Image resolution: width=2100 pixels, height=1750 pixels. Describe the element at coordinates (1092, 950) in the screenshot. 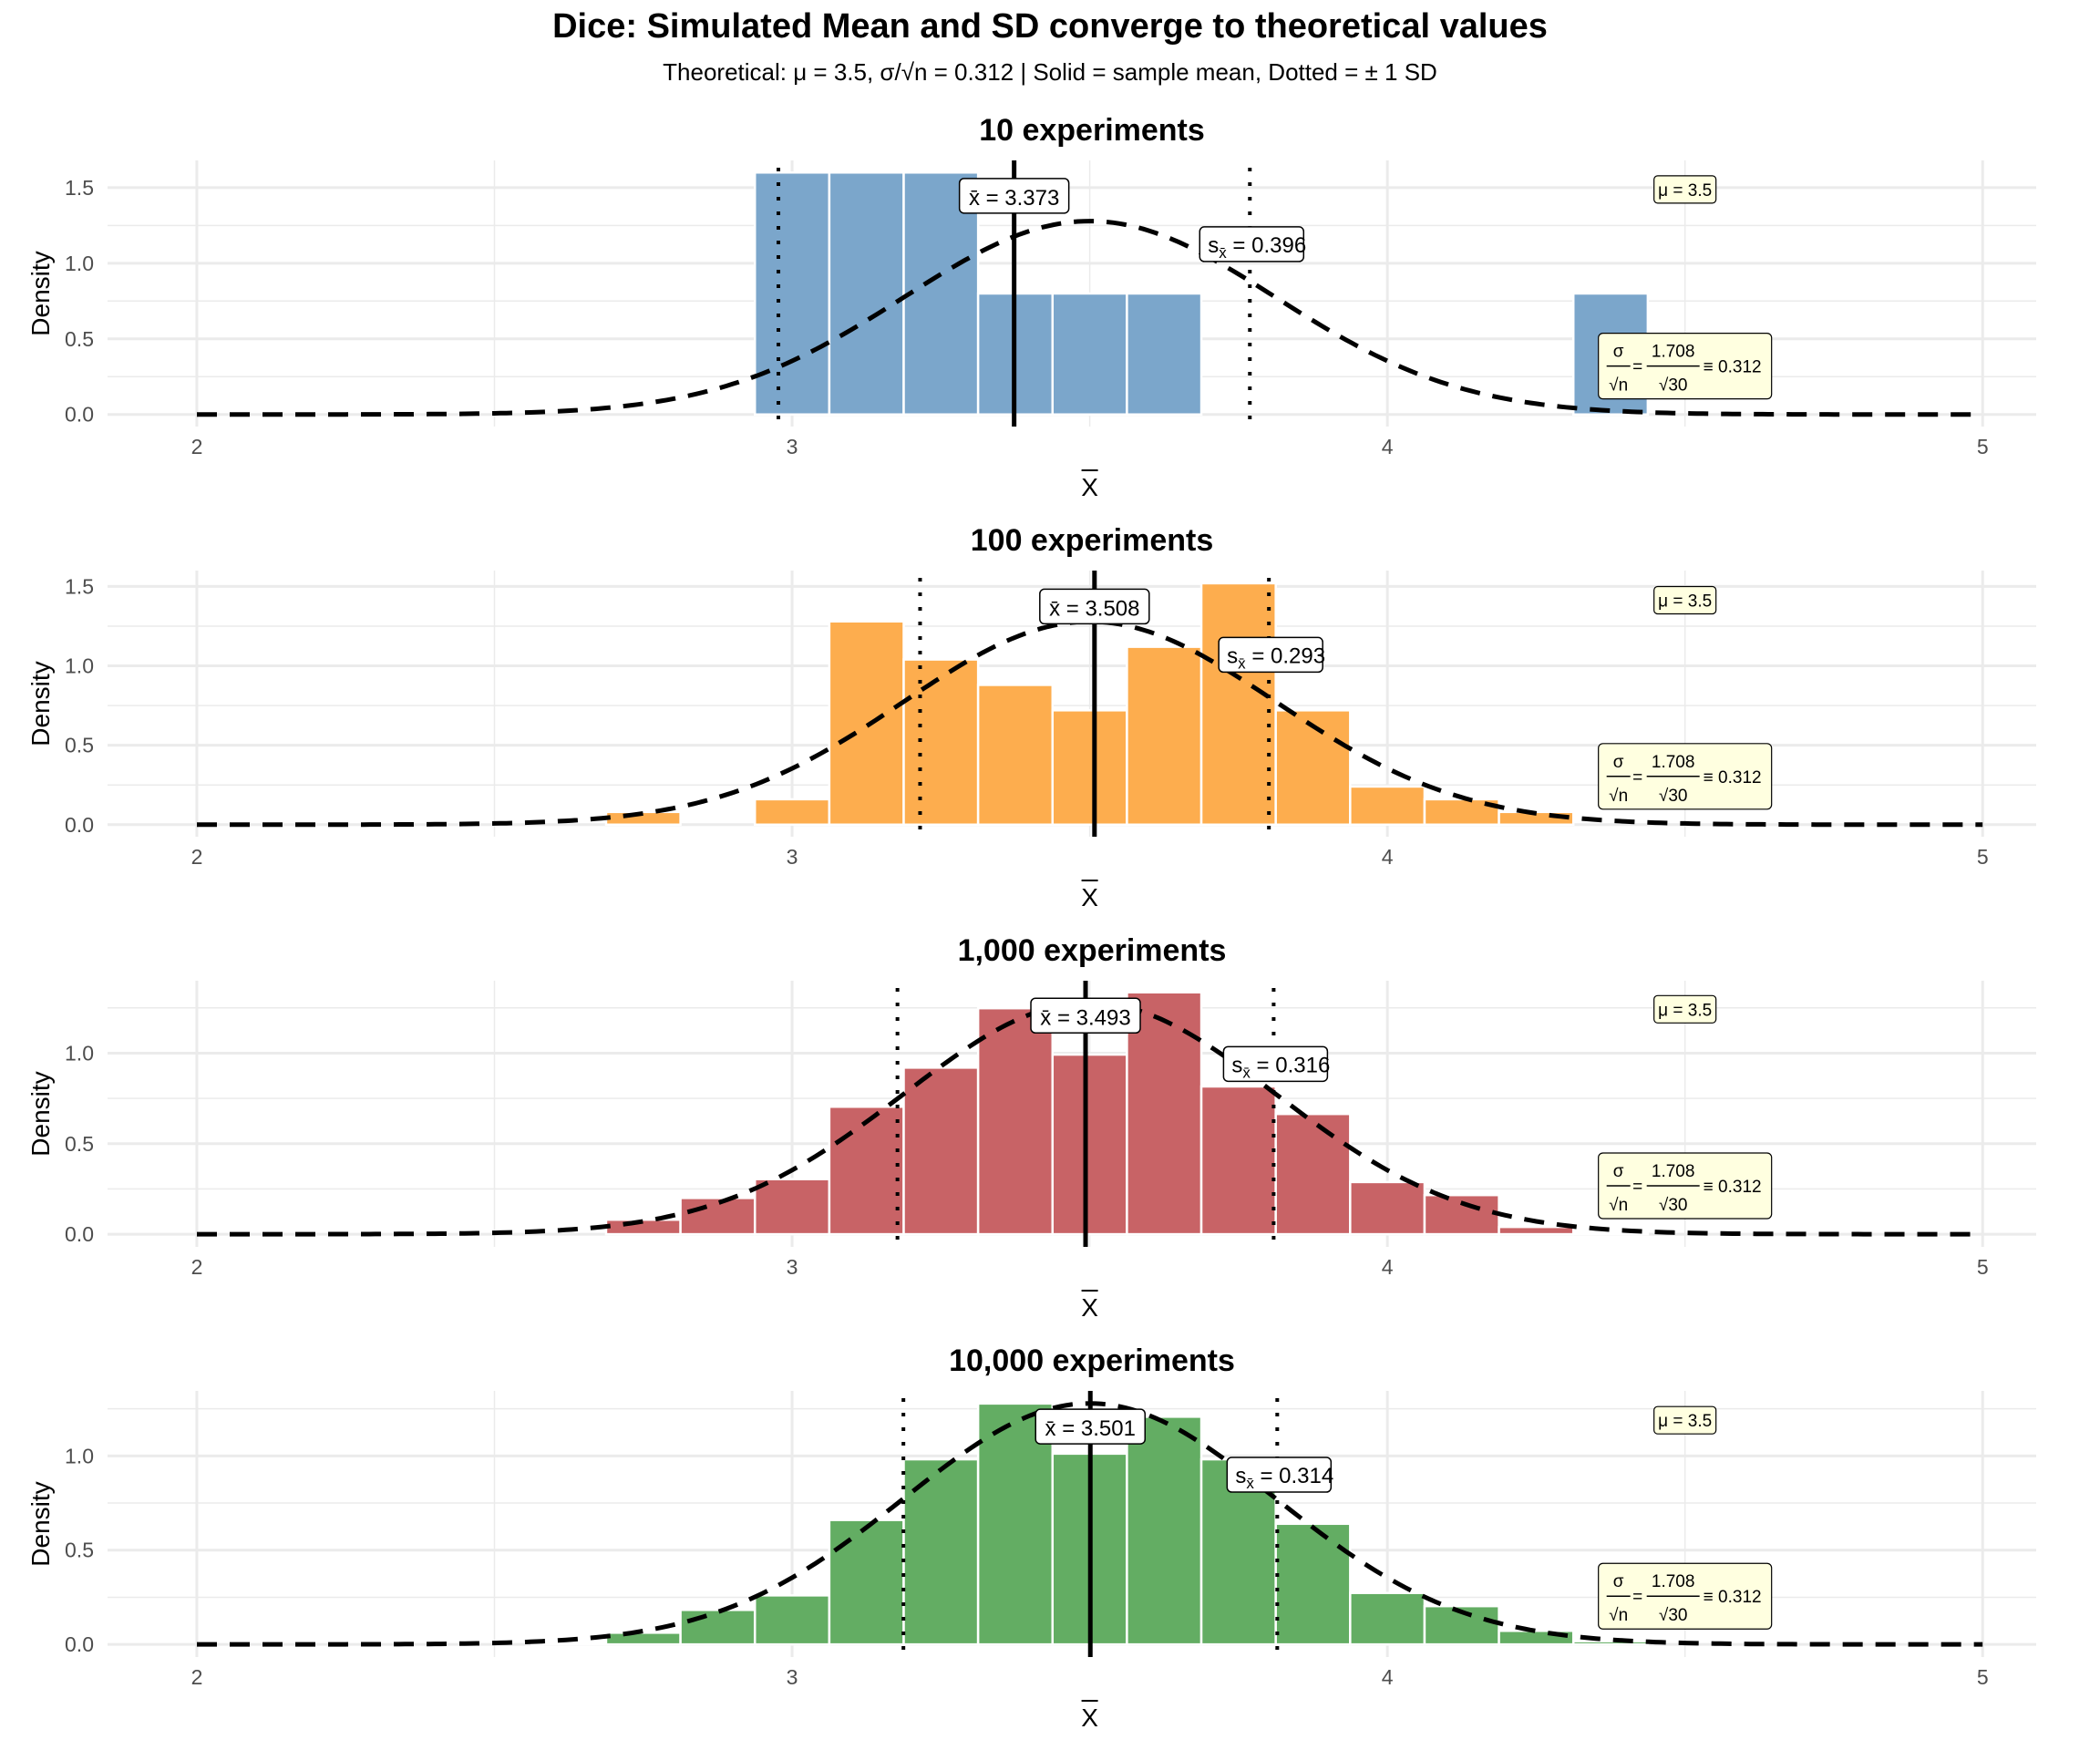

I see `panel-title: 1,000 experiments` at that location.